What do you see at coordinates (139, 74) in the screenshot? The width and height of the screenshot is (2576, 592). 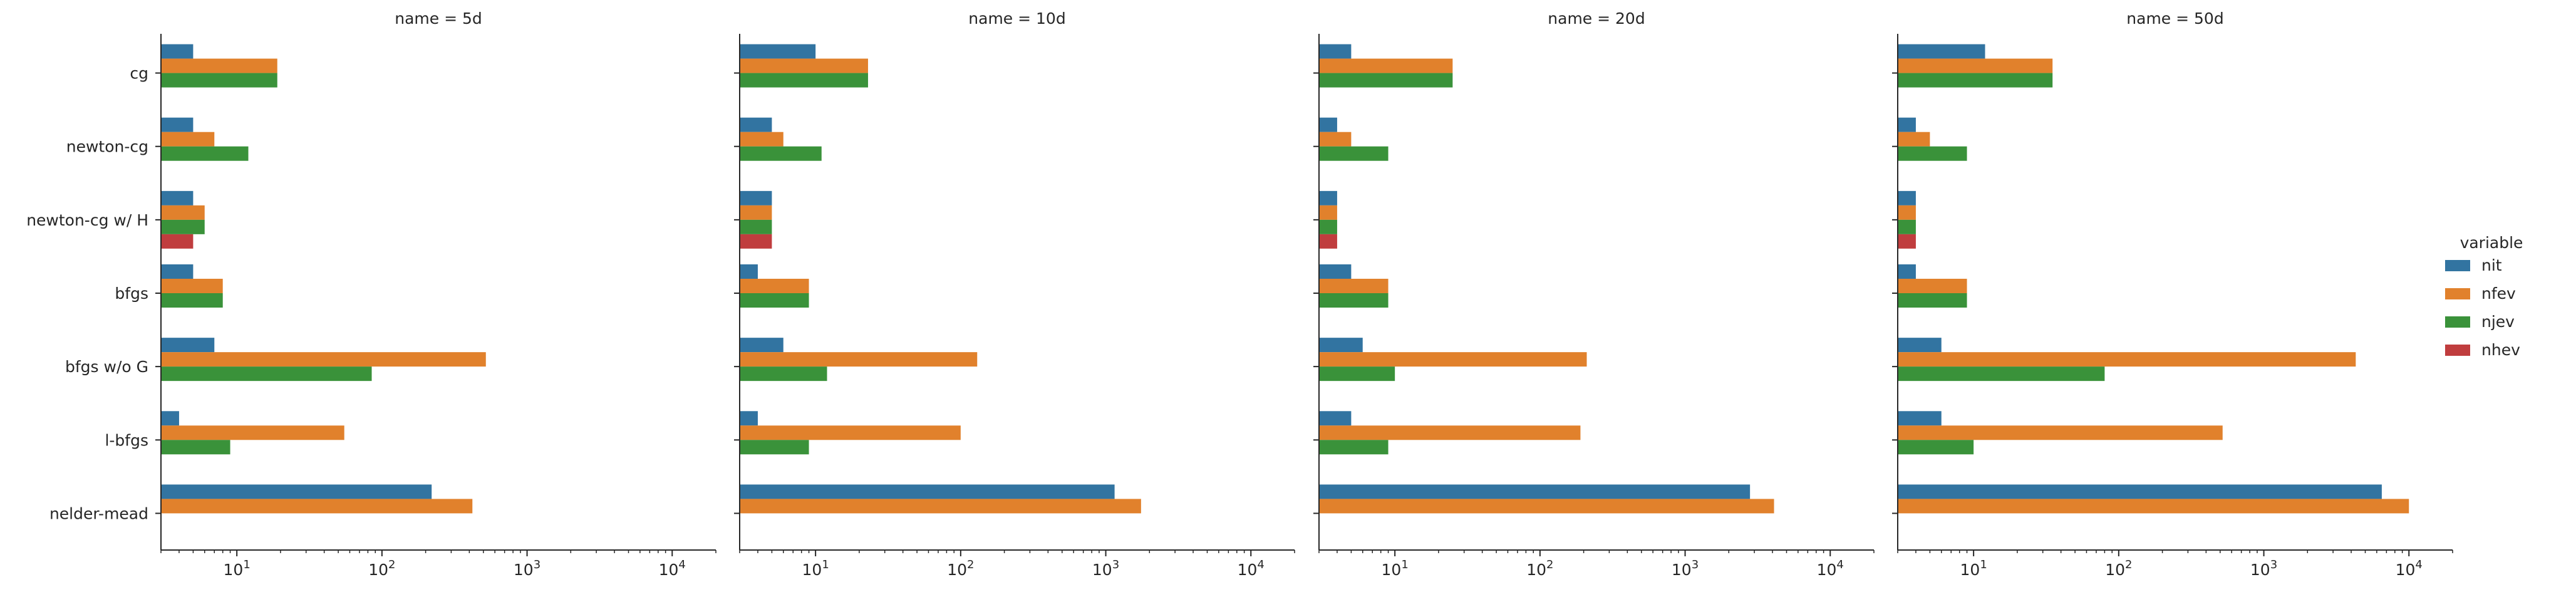 I see `y-tick-label: cg` at bounding box center [139, 74].